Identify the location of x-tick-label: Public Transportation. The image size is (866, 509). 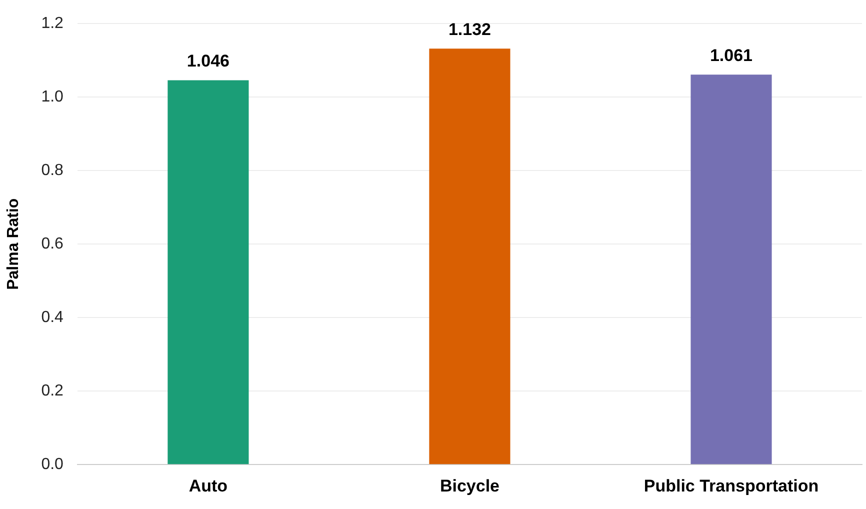
(731, 486).